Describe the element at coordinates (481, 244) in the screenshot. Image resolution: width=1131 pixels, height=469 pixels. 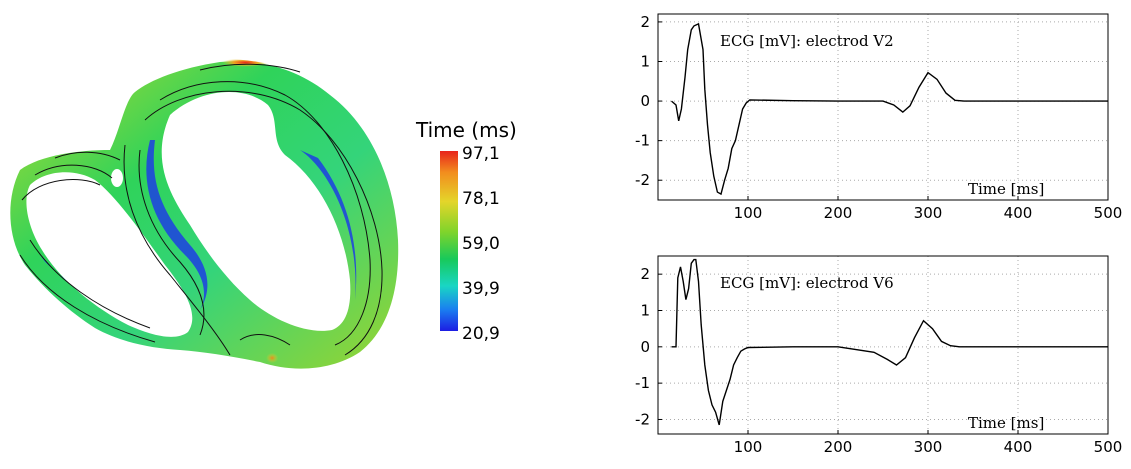
I see `colorbar-tick-3: 59,0` at that location.